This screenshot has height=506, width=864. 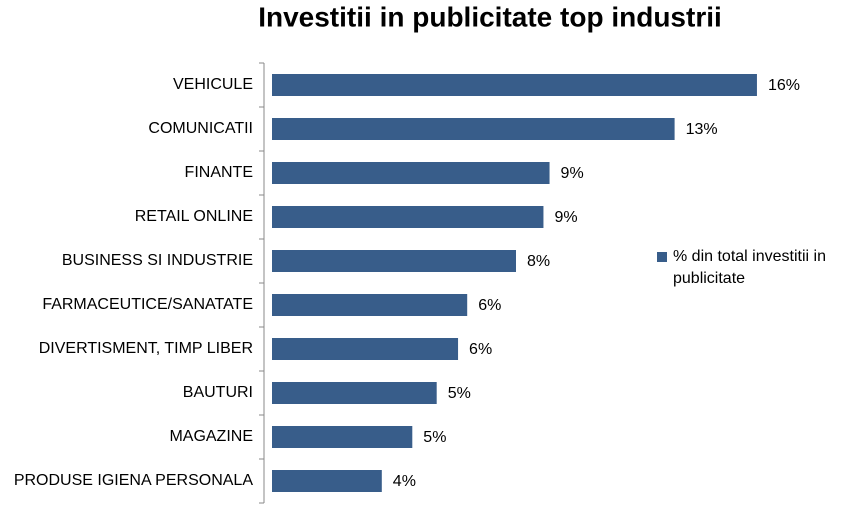 I want to click on data-label: 8%, so click(x=538, y=261).